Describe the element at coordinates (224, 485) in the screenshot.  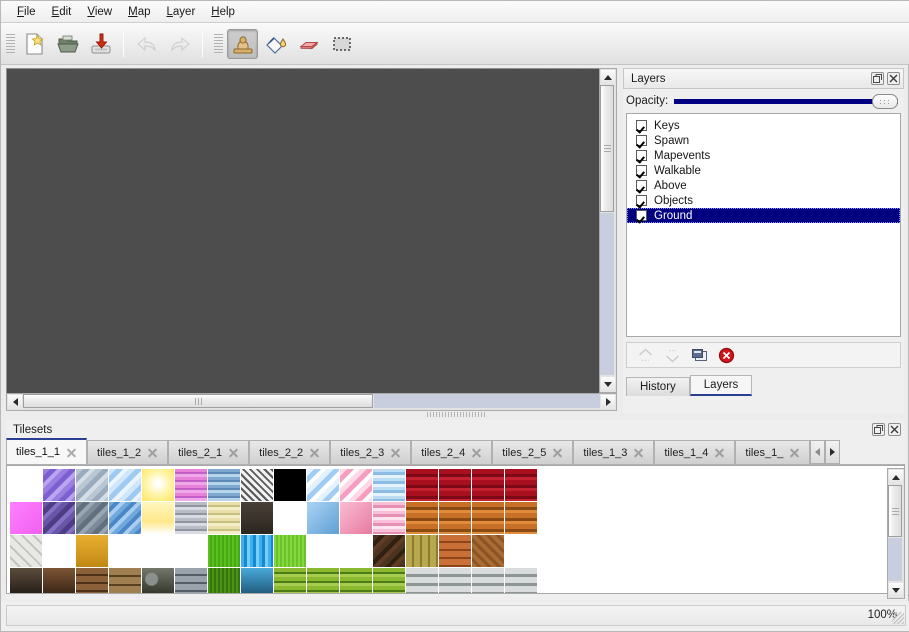
I see `tile-stripe-blue` at that location.